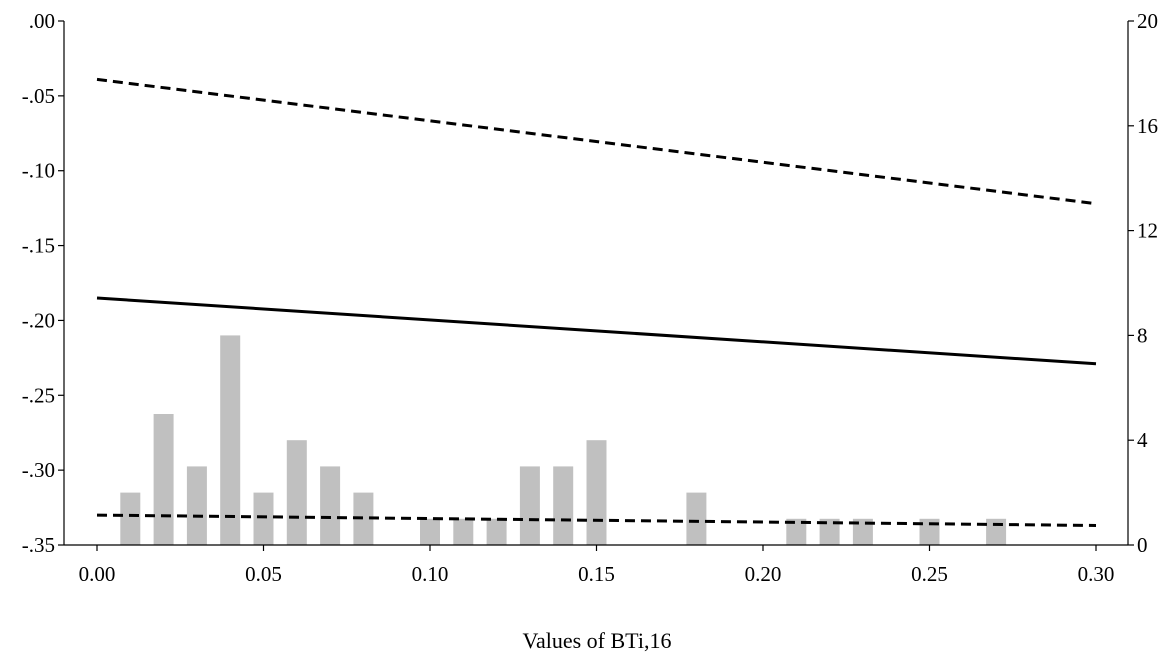  I want to click on left-tick-label: -.25, so click(38, 395).